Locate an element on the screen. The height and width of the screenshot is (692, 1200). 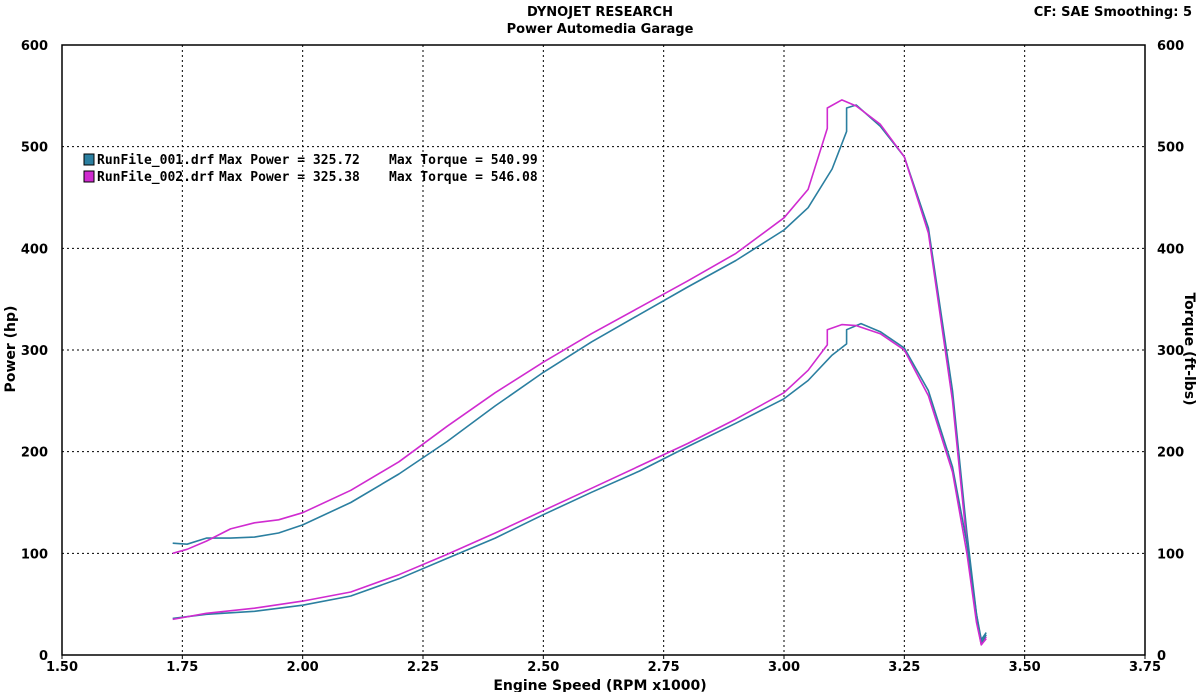
y-tick-label-right: 200 is located at coordinates (1170, 453).